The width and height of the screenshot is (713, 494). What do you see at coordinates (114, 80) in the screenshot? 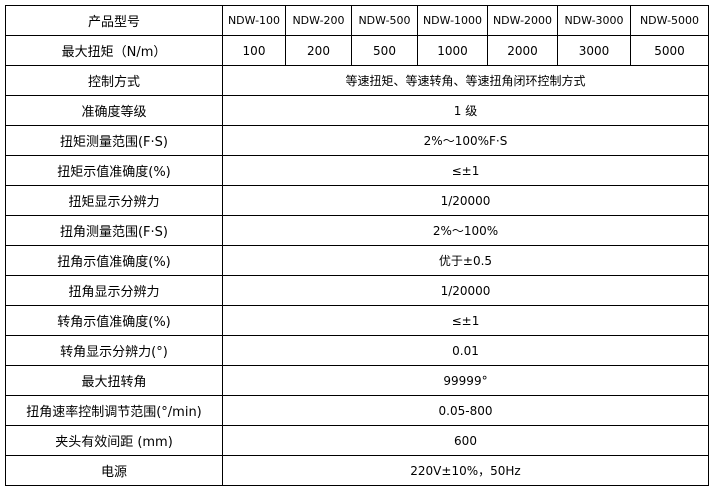
I see `row-label: 控制方式` at bounding box center [114, 80].